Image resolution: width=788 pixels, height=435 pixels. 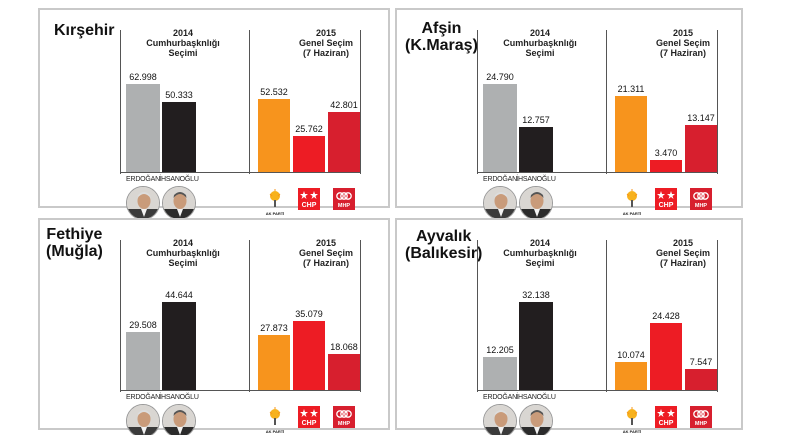 I want to click on value-label-akp: 21.311, so click(x=631, y=89).